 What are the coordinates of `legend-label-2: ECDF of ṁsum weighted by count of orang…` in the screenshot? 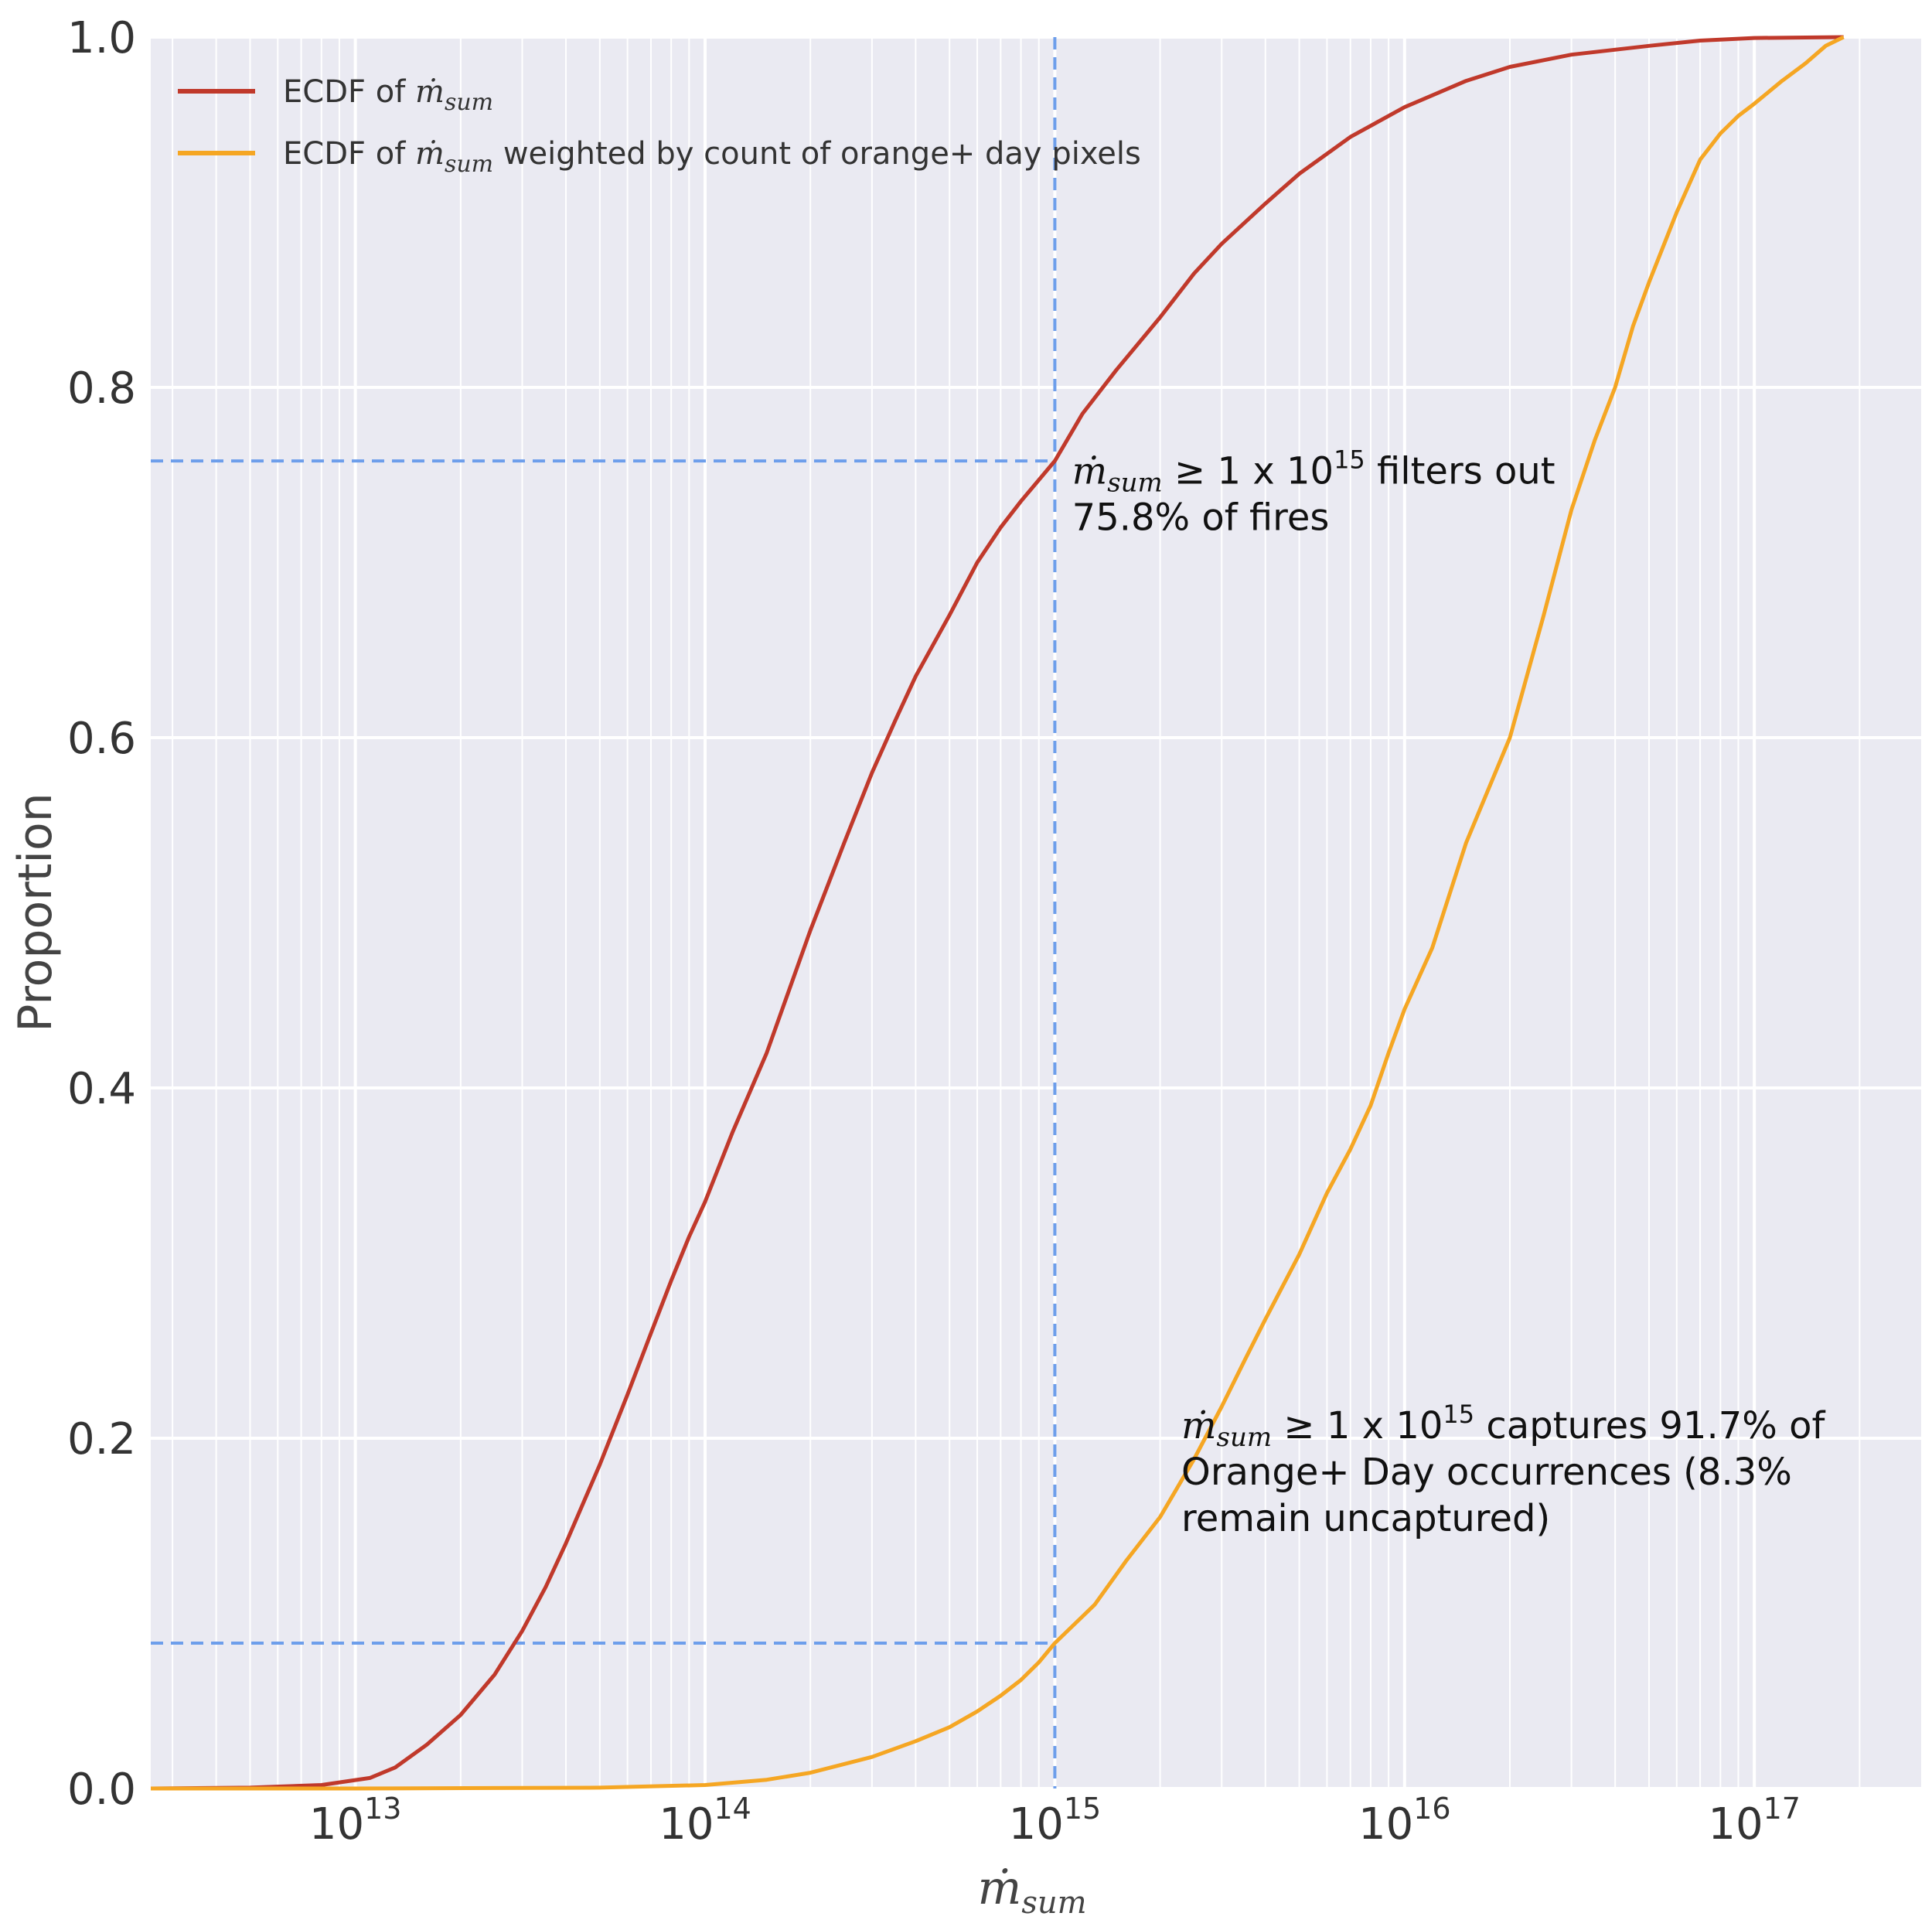 It's located at (712, 157).